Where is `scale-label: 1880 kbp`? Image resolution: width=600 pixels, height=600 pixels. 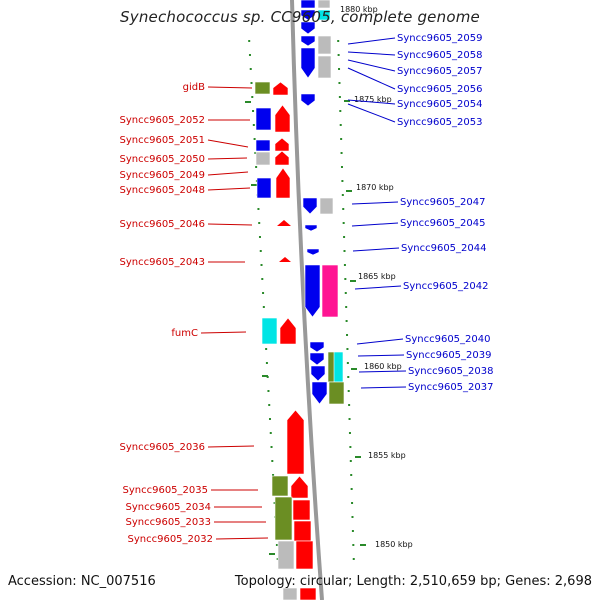 scale-label: 1880 kbp is located at coordinates (359, 9).